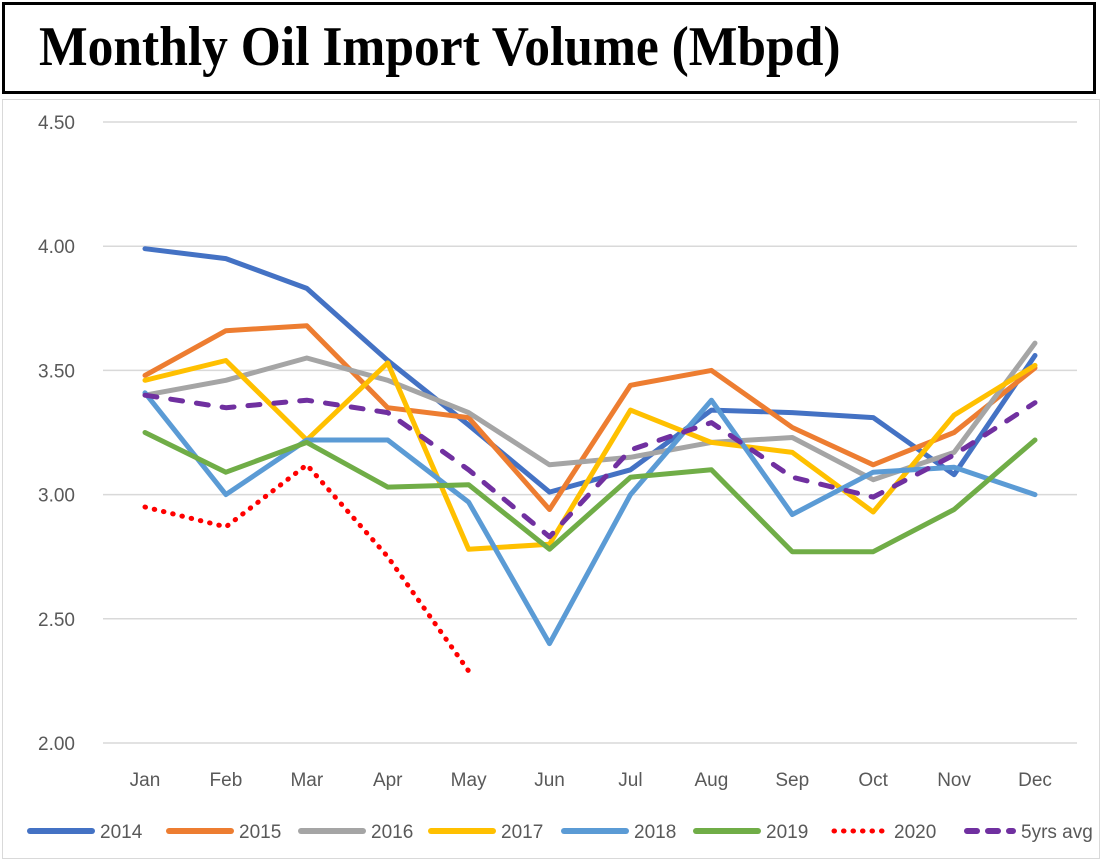 The image size is (1102, 862). Describe the element at coordinates (485, 832) in the screenshot. I see `legend-item-2017: 2017` at that location.